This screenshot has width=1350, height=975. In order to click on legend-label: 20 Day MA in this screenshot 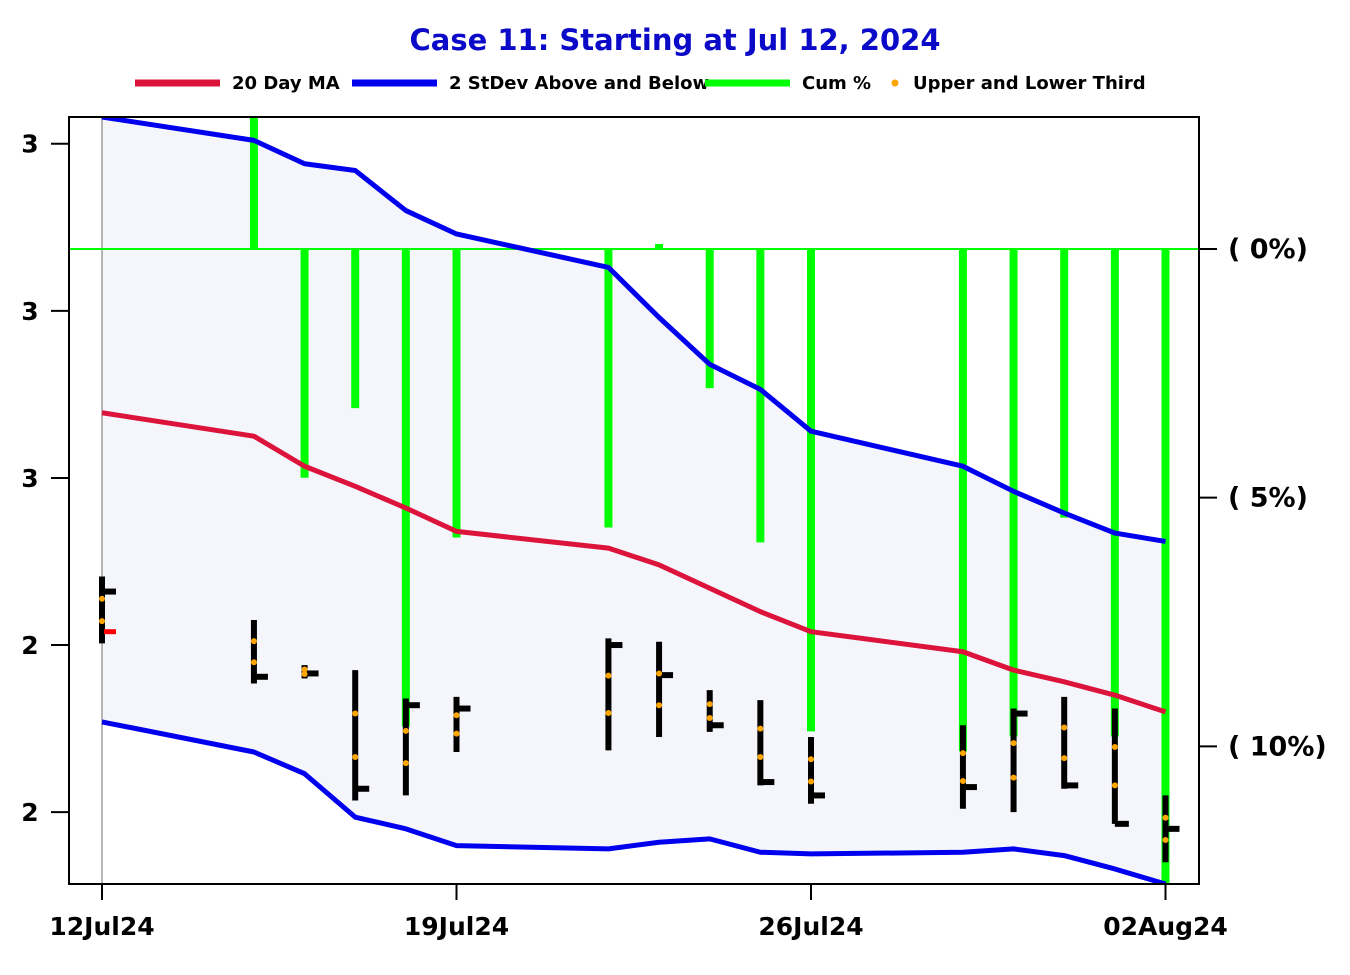, I will do `click(286, 83)`.